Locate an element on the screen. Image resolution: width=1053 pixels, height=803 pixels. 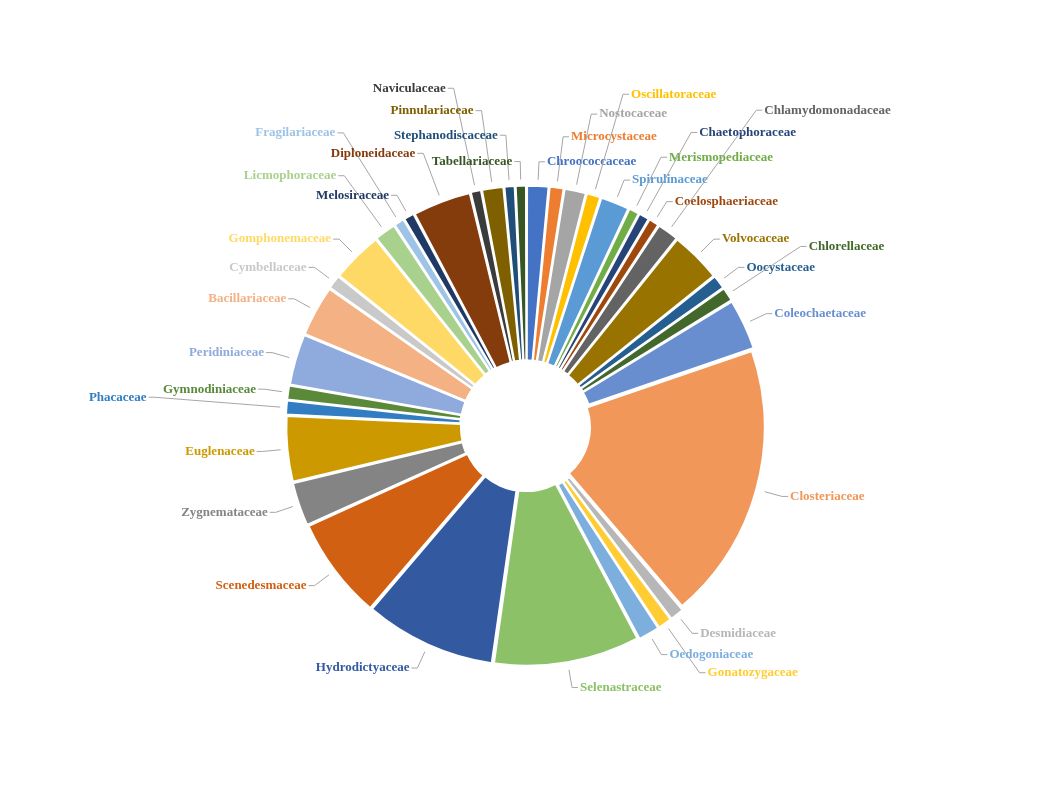
slice-label: Chroococcaceae is located at coordinates (591, 161).